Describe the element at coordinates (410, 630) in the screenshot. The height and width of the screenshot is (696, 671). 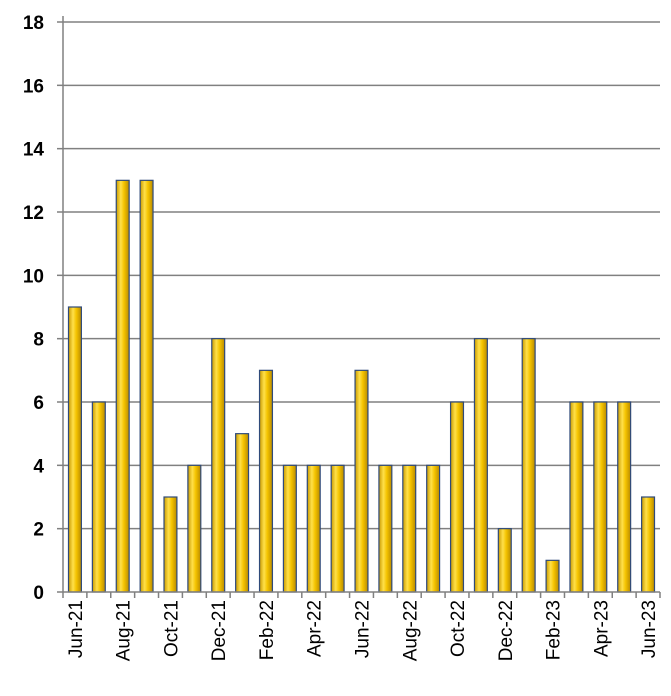
I see `x-tick-label: Aug-22` at that location.